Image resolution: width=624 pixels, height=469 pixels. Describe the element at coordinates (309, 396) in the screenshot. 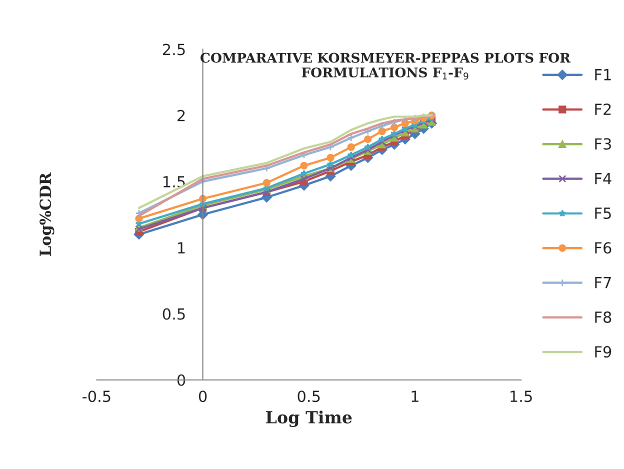

I see `x-tick-label: 0.5` at that location.